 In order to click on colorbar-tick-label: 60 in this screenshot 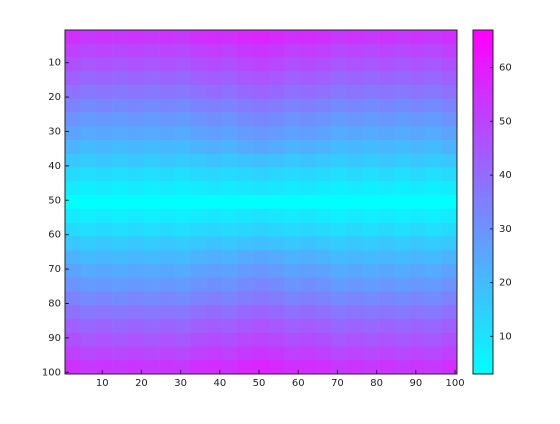, I will do `click(505, 68)`.